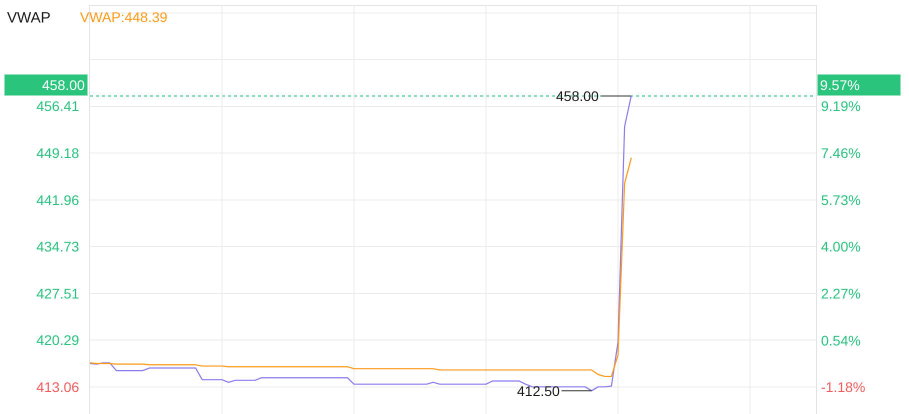  What do you see at coordinates (841, 246) in the screenshot?
I see `y2-tick-label: 4.00%` at bounding box center [841, 246].